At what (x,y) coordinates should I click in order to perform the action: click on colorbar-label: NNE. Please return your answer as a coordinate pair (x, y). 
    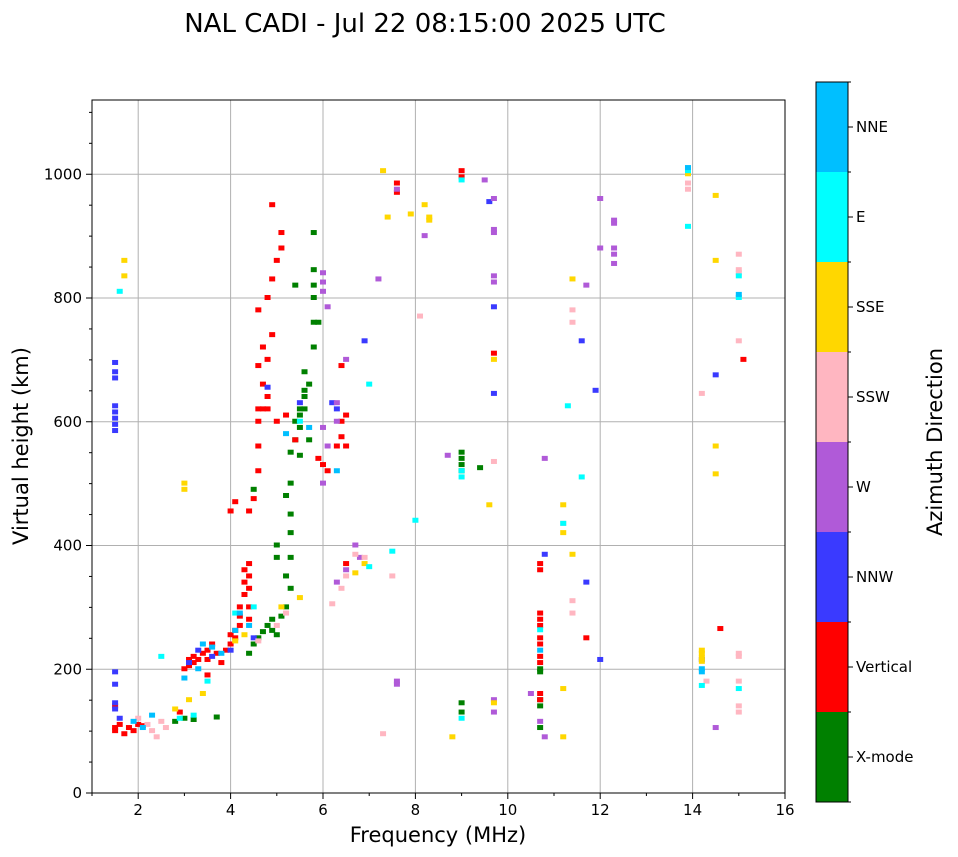
    Looking at the image, I should click on (872, 127).